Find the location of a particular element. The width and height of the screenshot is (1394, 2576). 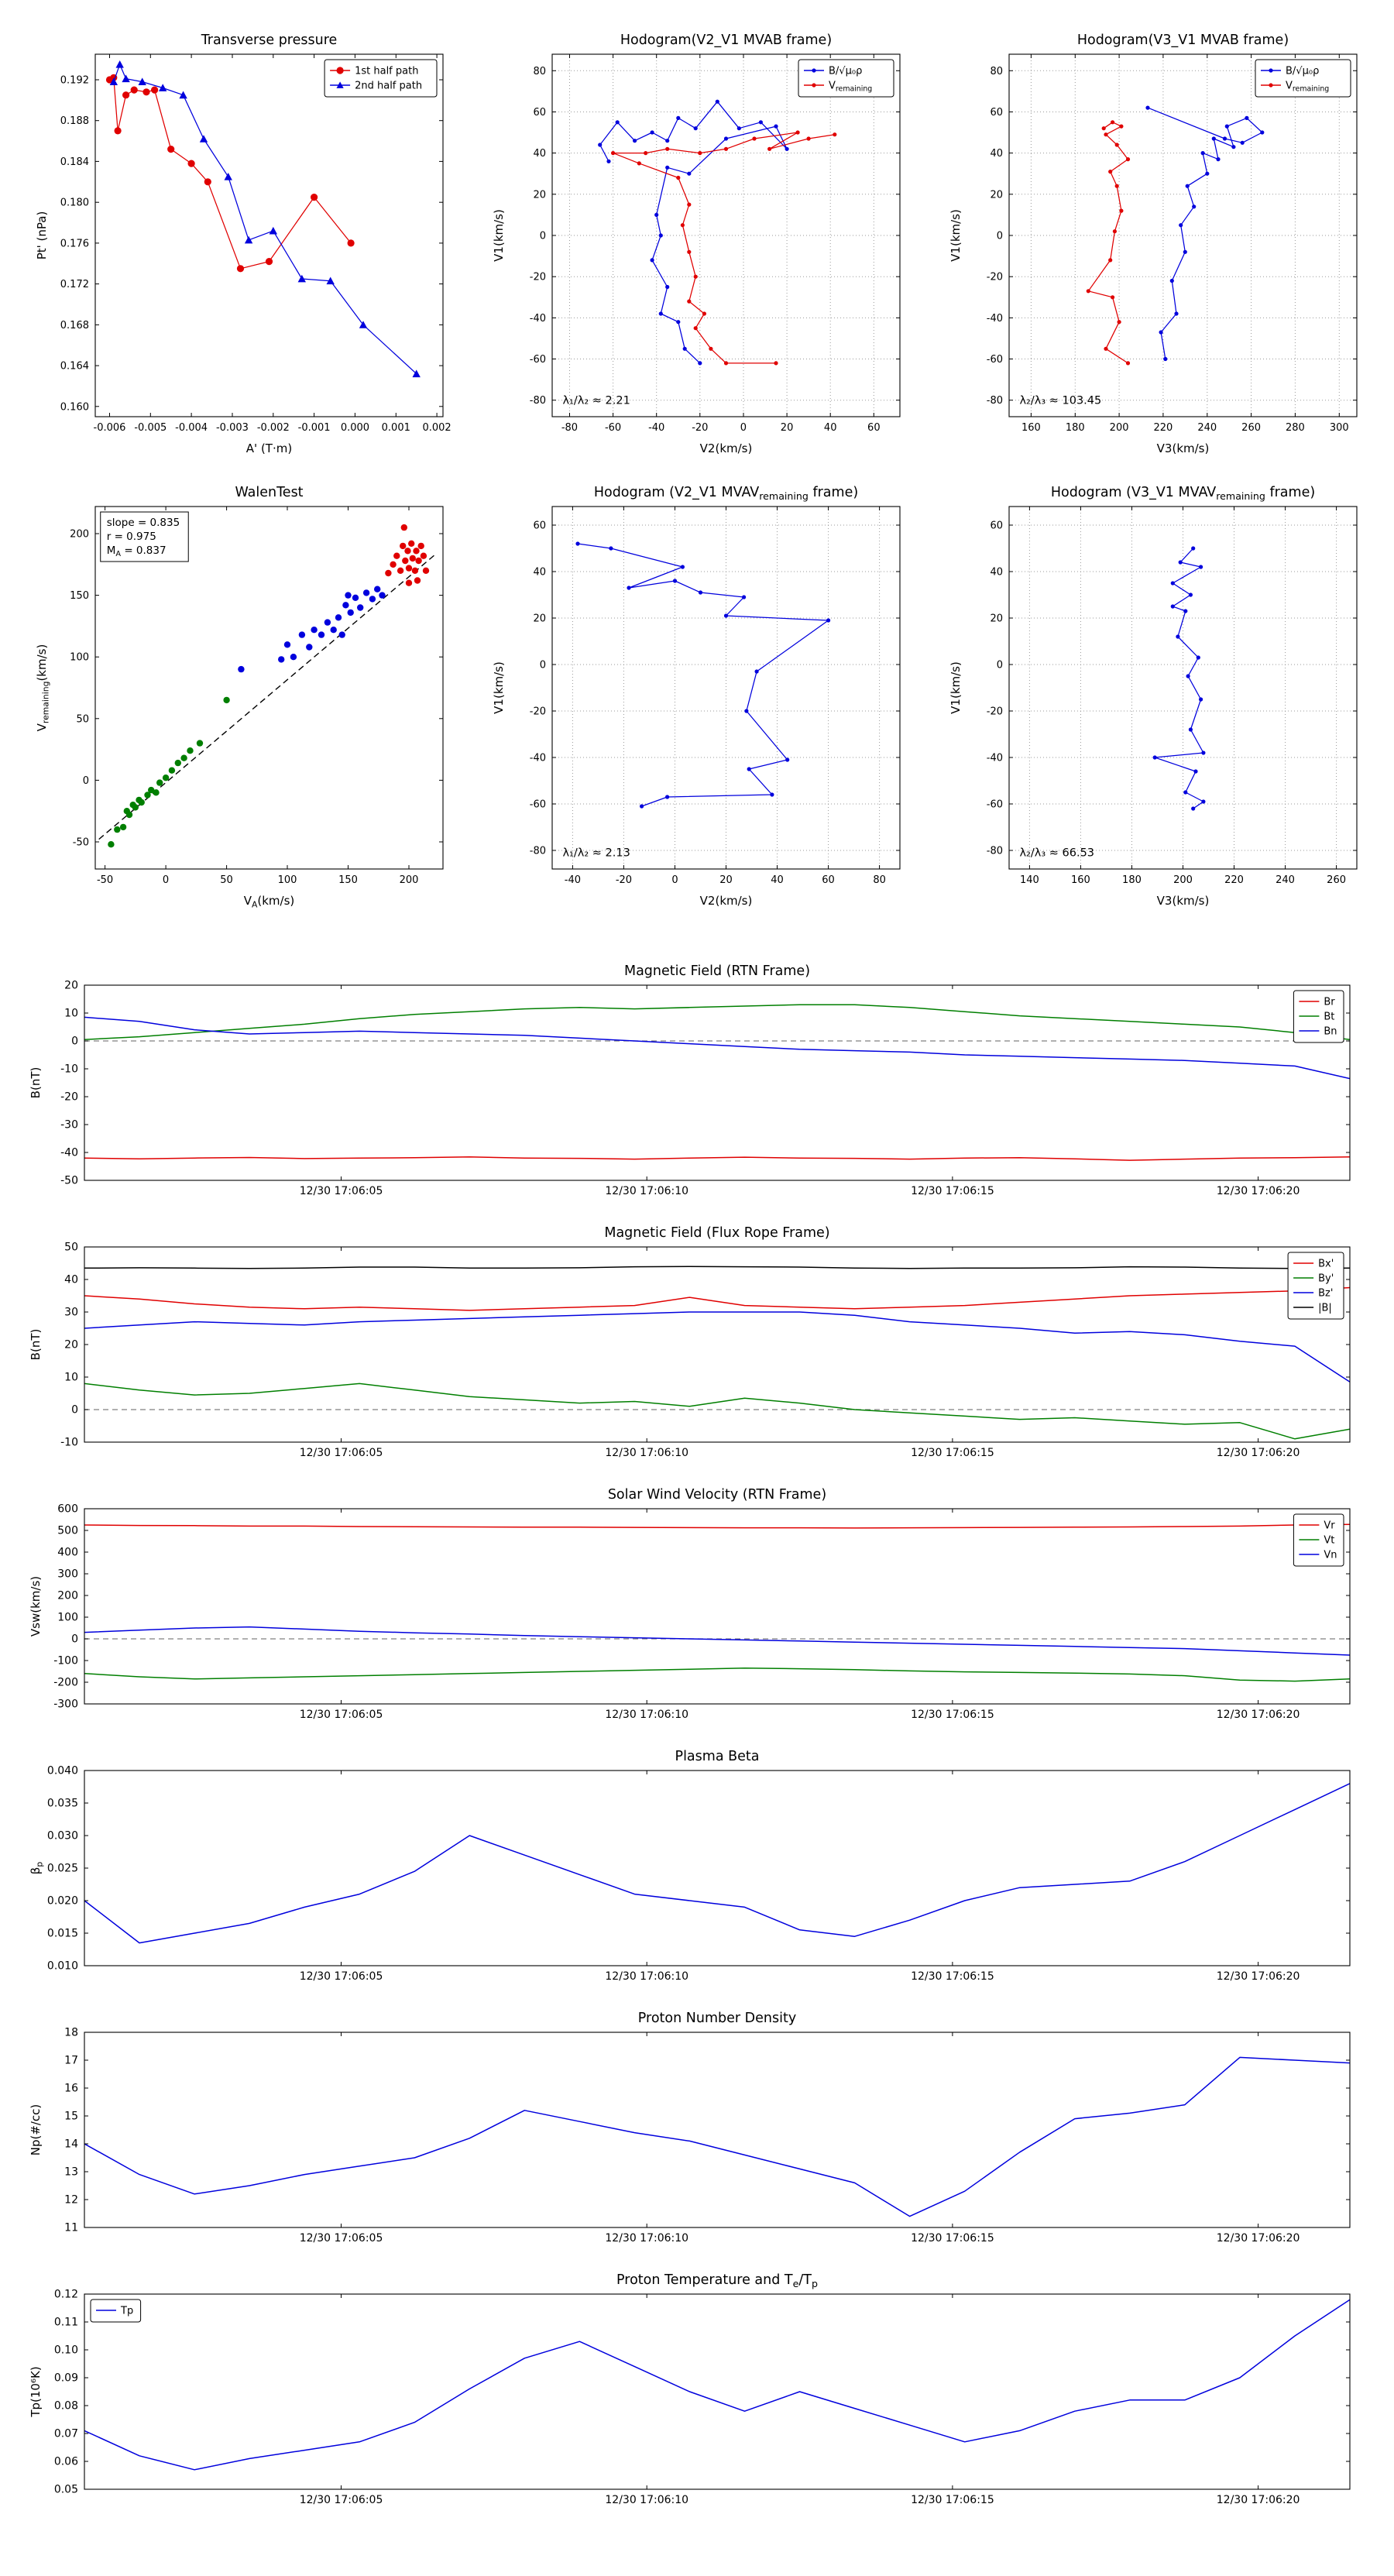

svg-text: Vt is located at coordinates (1329, 1541).